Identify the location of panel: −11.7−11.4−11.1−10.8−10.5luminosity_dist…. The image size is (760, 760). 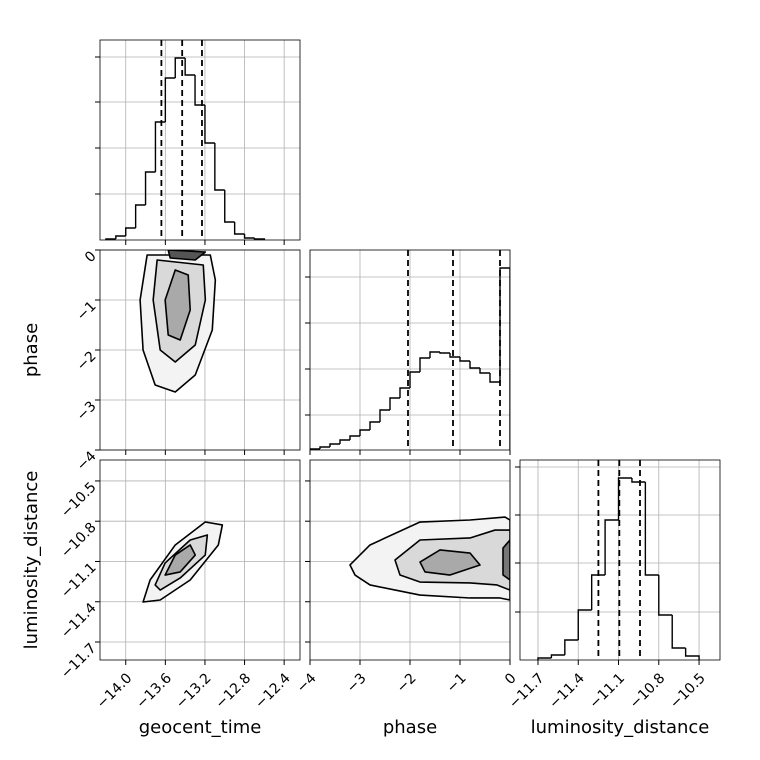
(613, 598).